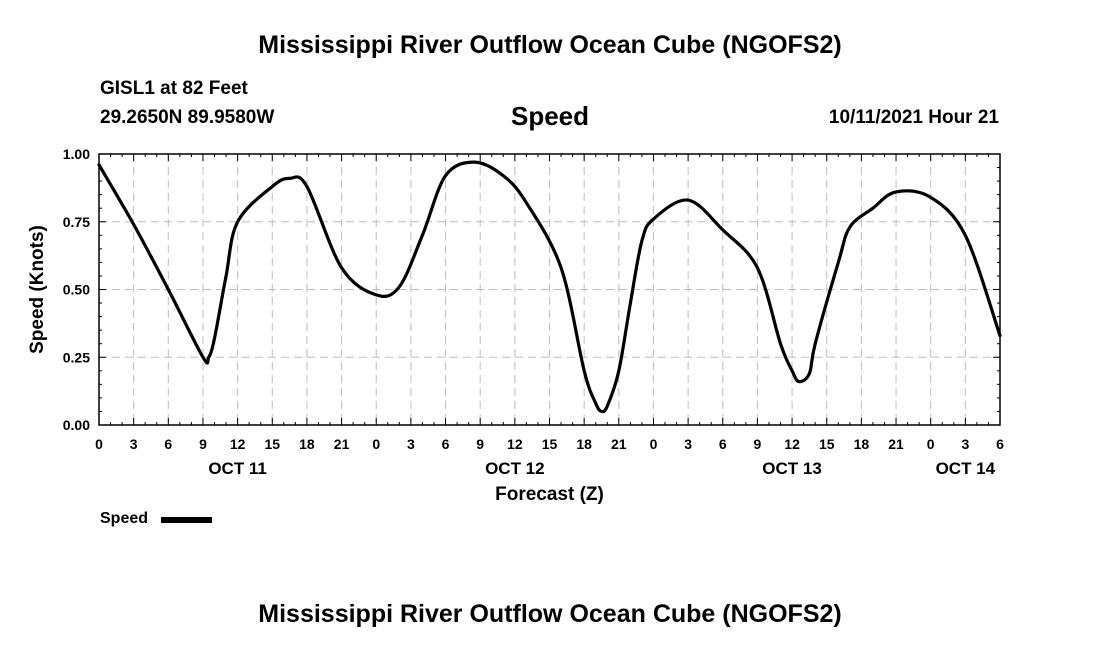 The height and width of the screenshot is (650, 1100). Describe the element at coordinates (37, 289) in the screenshot. I see `y-axis-title: Speed (Knots)` at that location.